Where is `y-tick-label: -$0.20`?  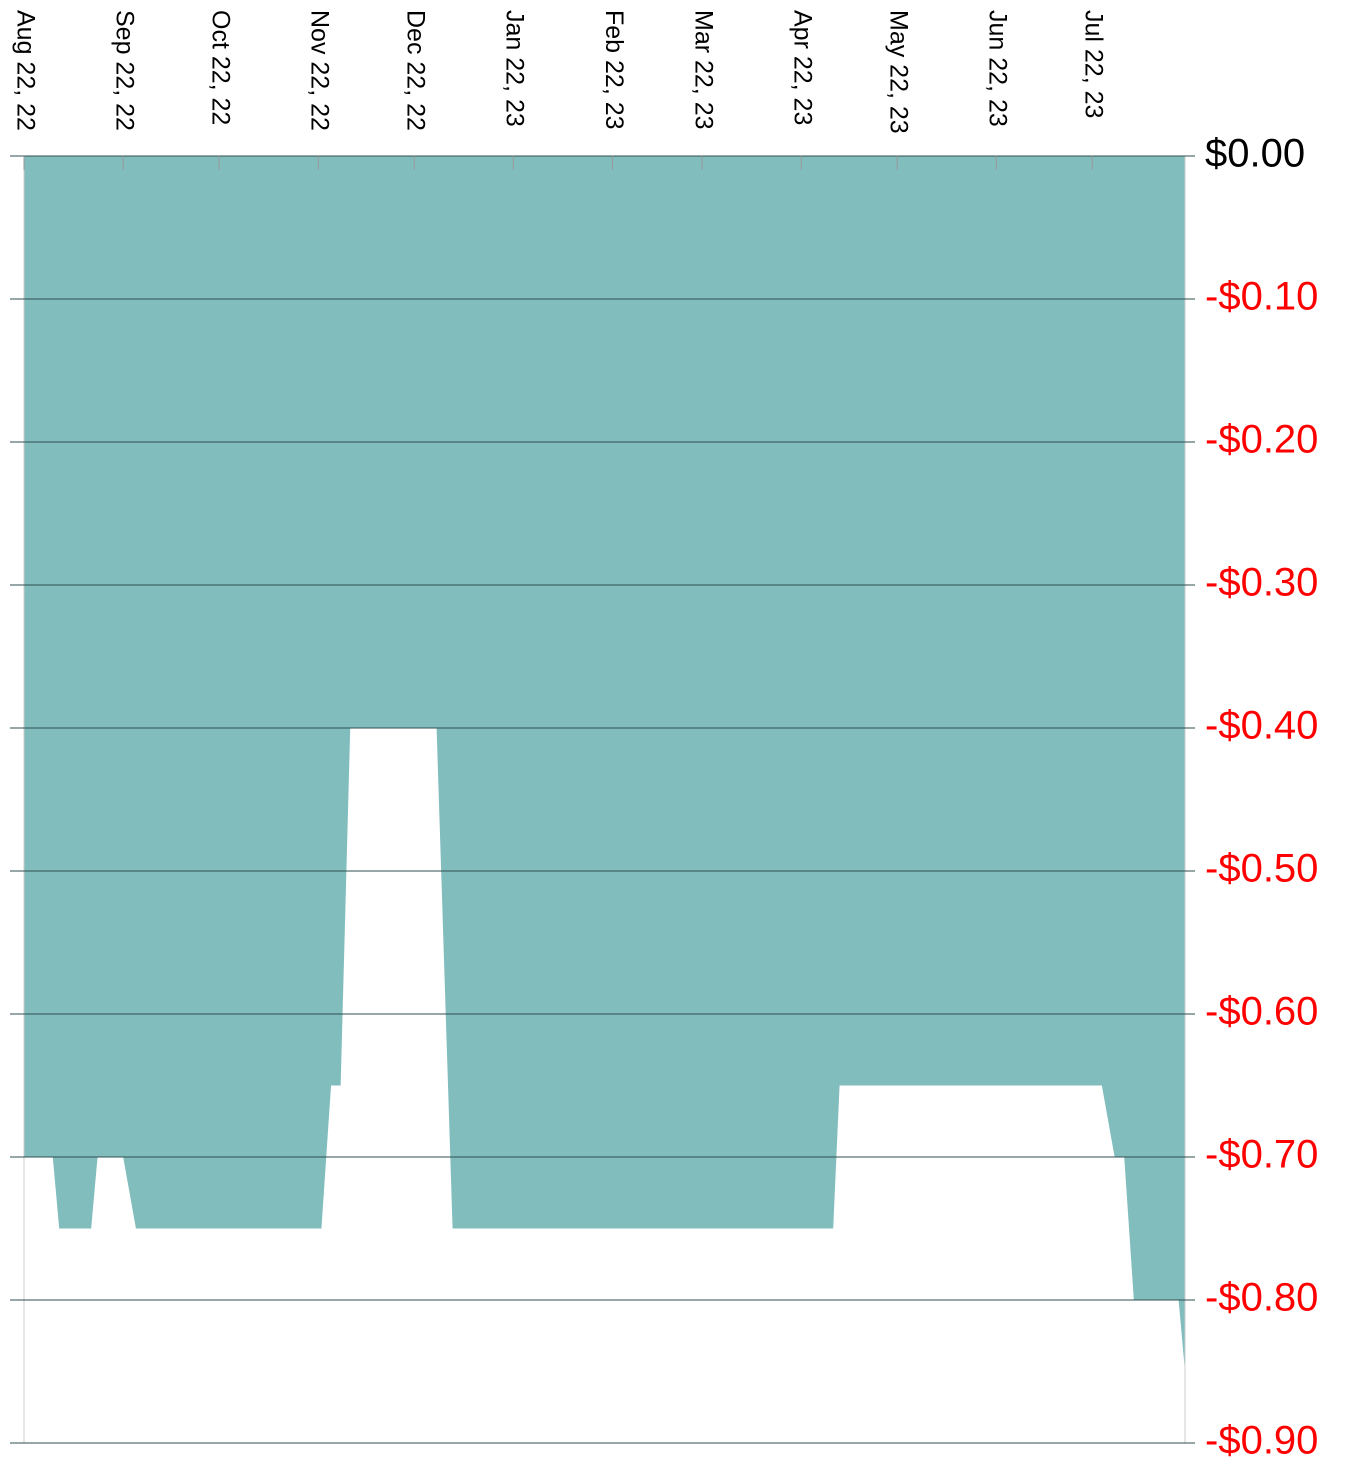 y-tick-label: -$0.20 is located at coordinates (1261, 440).